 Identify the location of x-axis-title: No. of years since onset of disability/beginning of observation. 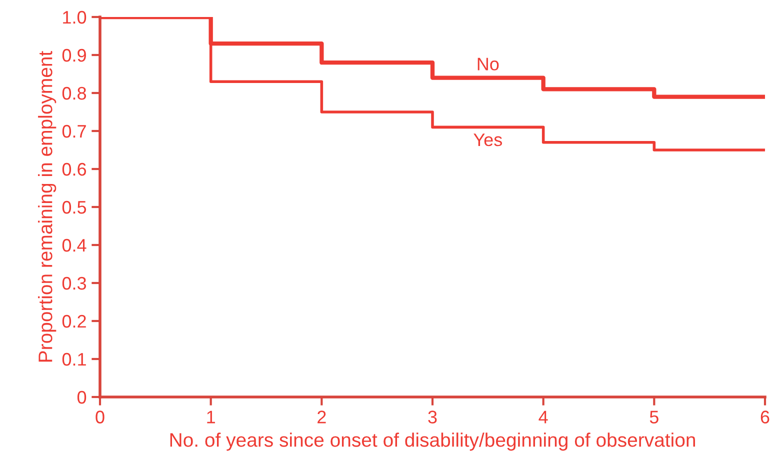
(432, 441).